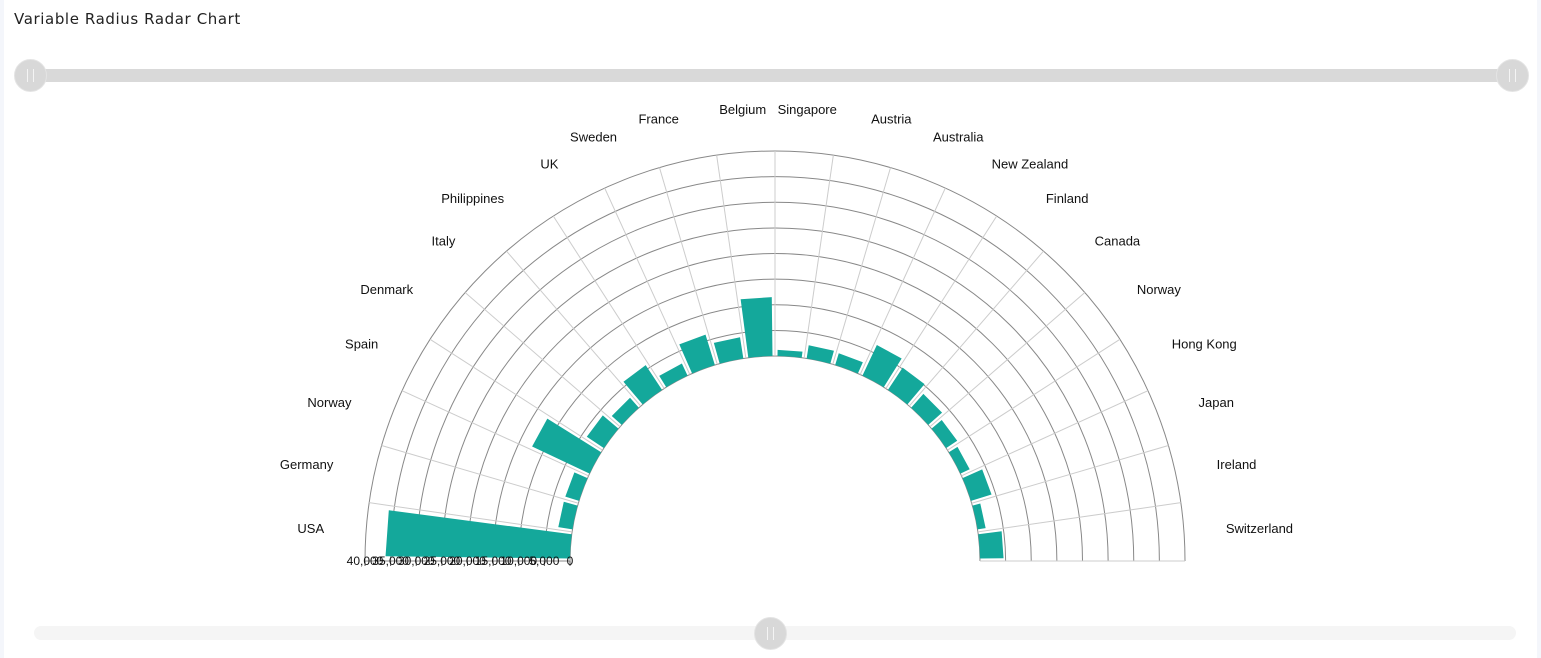 This screenshot has width=1541, height=658. I want to click on value-axis-tick-label: 35,000, so click(390, 561).